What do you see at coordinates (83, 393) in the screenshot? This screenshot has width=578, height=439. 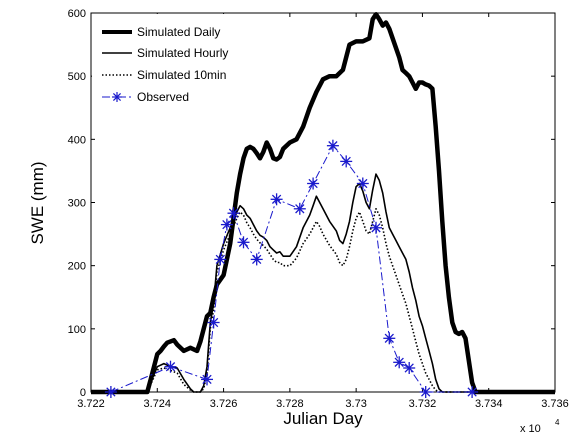 I see `y-tick-label: 0` at bounding box center [83, 393].